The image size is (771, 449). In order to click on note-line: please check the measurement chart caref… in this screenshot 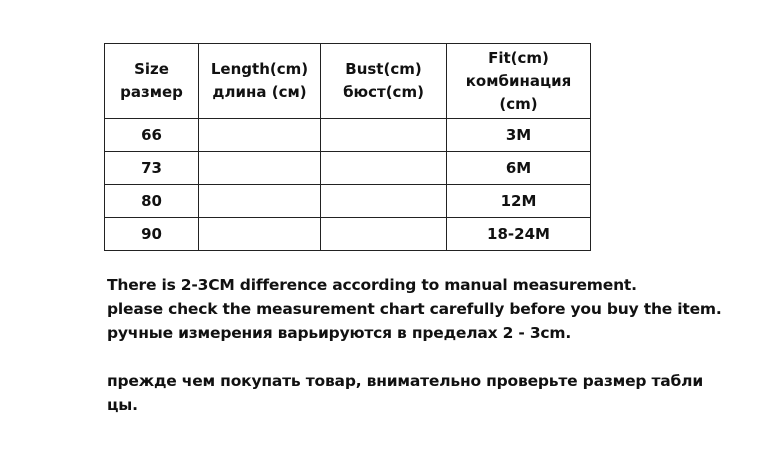, I will do `click(414, 309)`.